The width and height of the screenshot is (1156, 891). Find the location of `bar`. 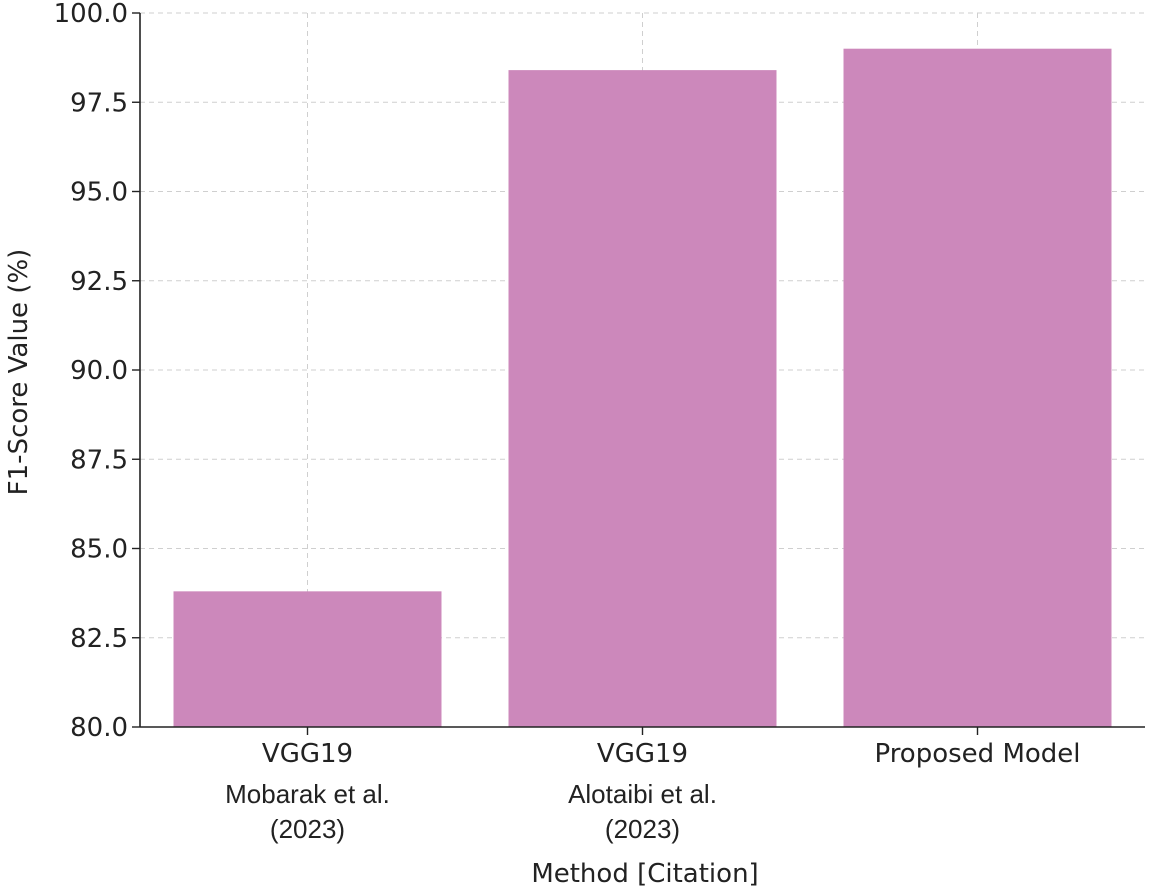

bar is located at coordinates (307, 659).